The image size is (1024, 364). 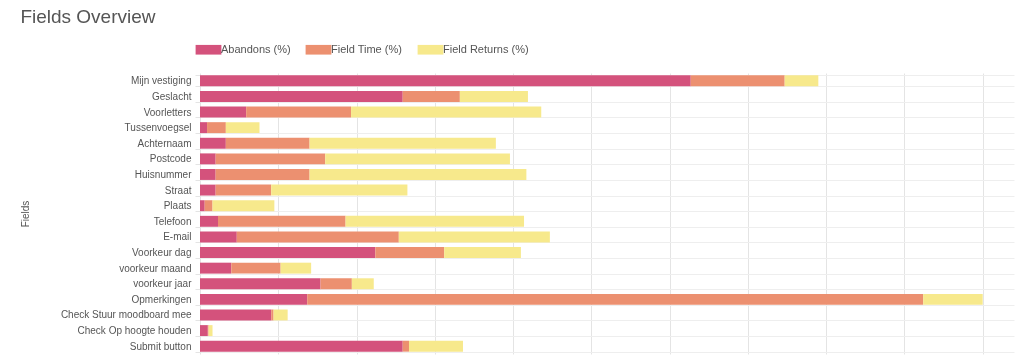 What do you see at coordinates (25, 214) in the screenshot?
I see `y-axis-title: Fields` at bounding box center [25, 214].